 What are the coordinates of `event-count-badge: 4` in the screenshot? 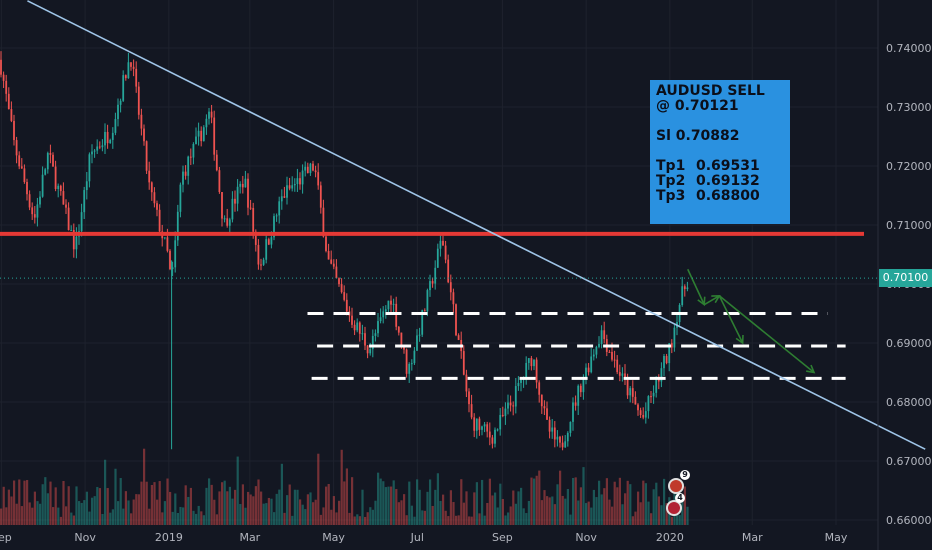 It's located at (680, 498).